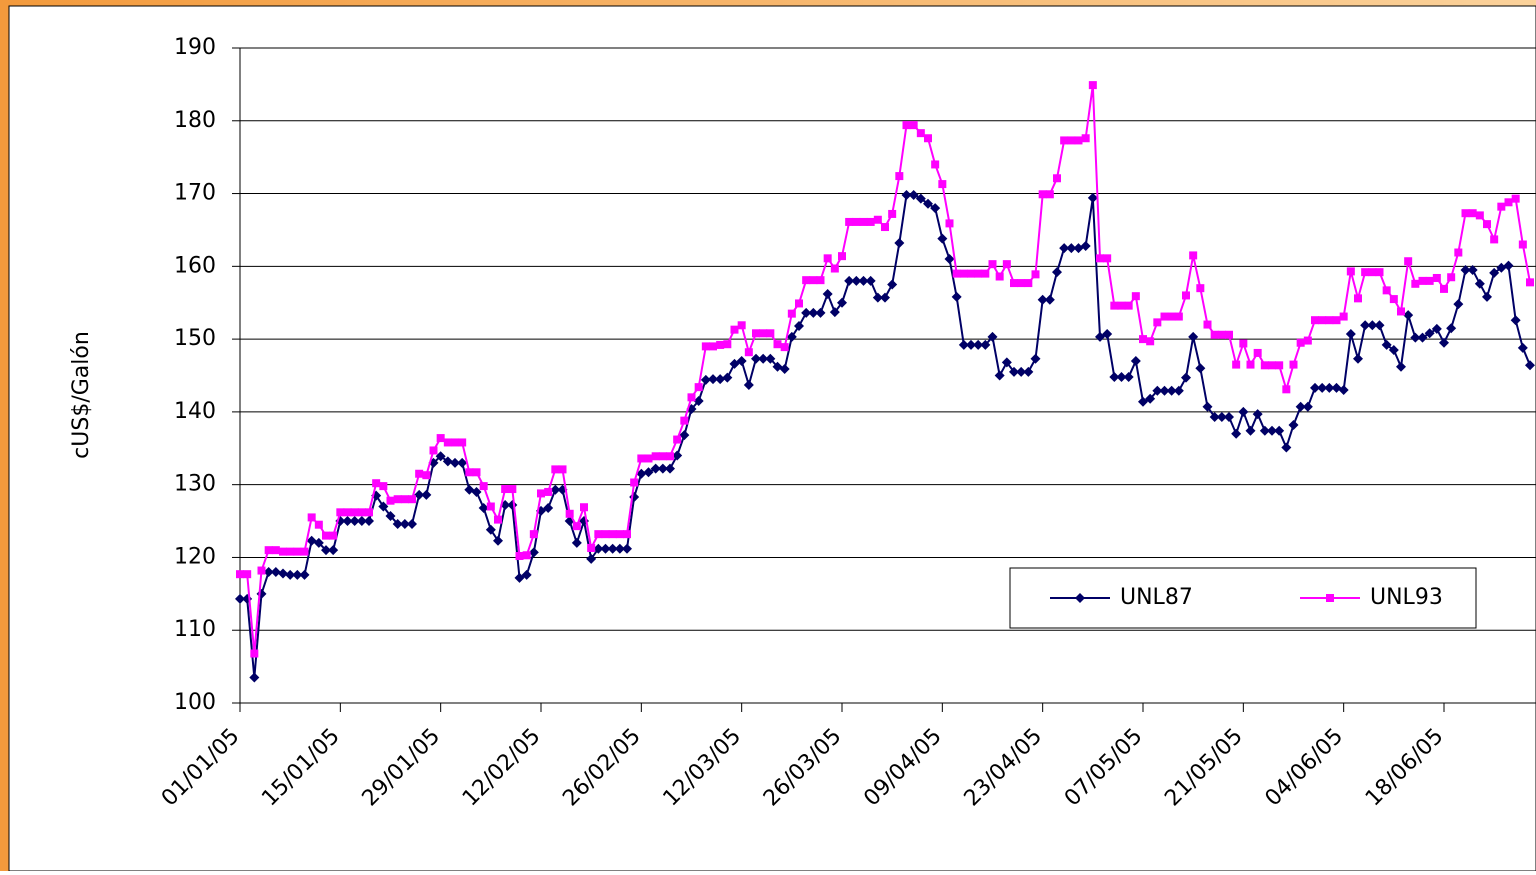 Image resolution: width=1536 pixels, height=875 pixels. I want to click on y-tick-label: 180, so click(195, 120).